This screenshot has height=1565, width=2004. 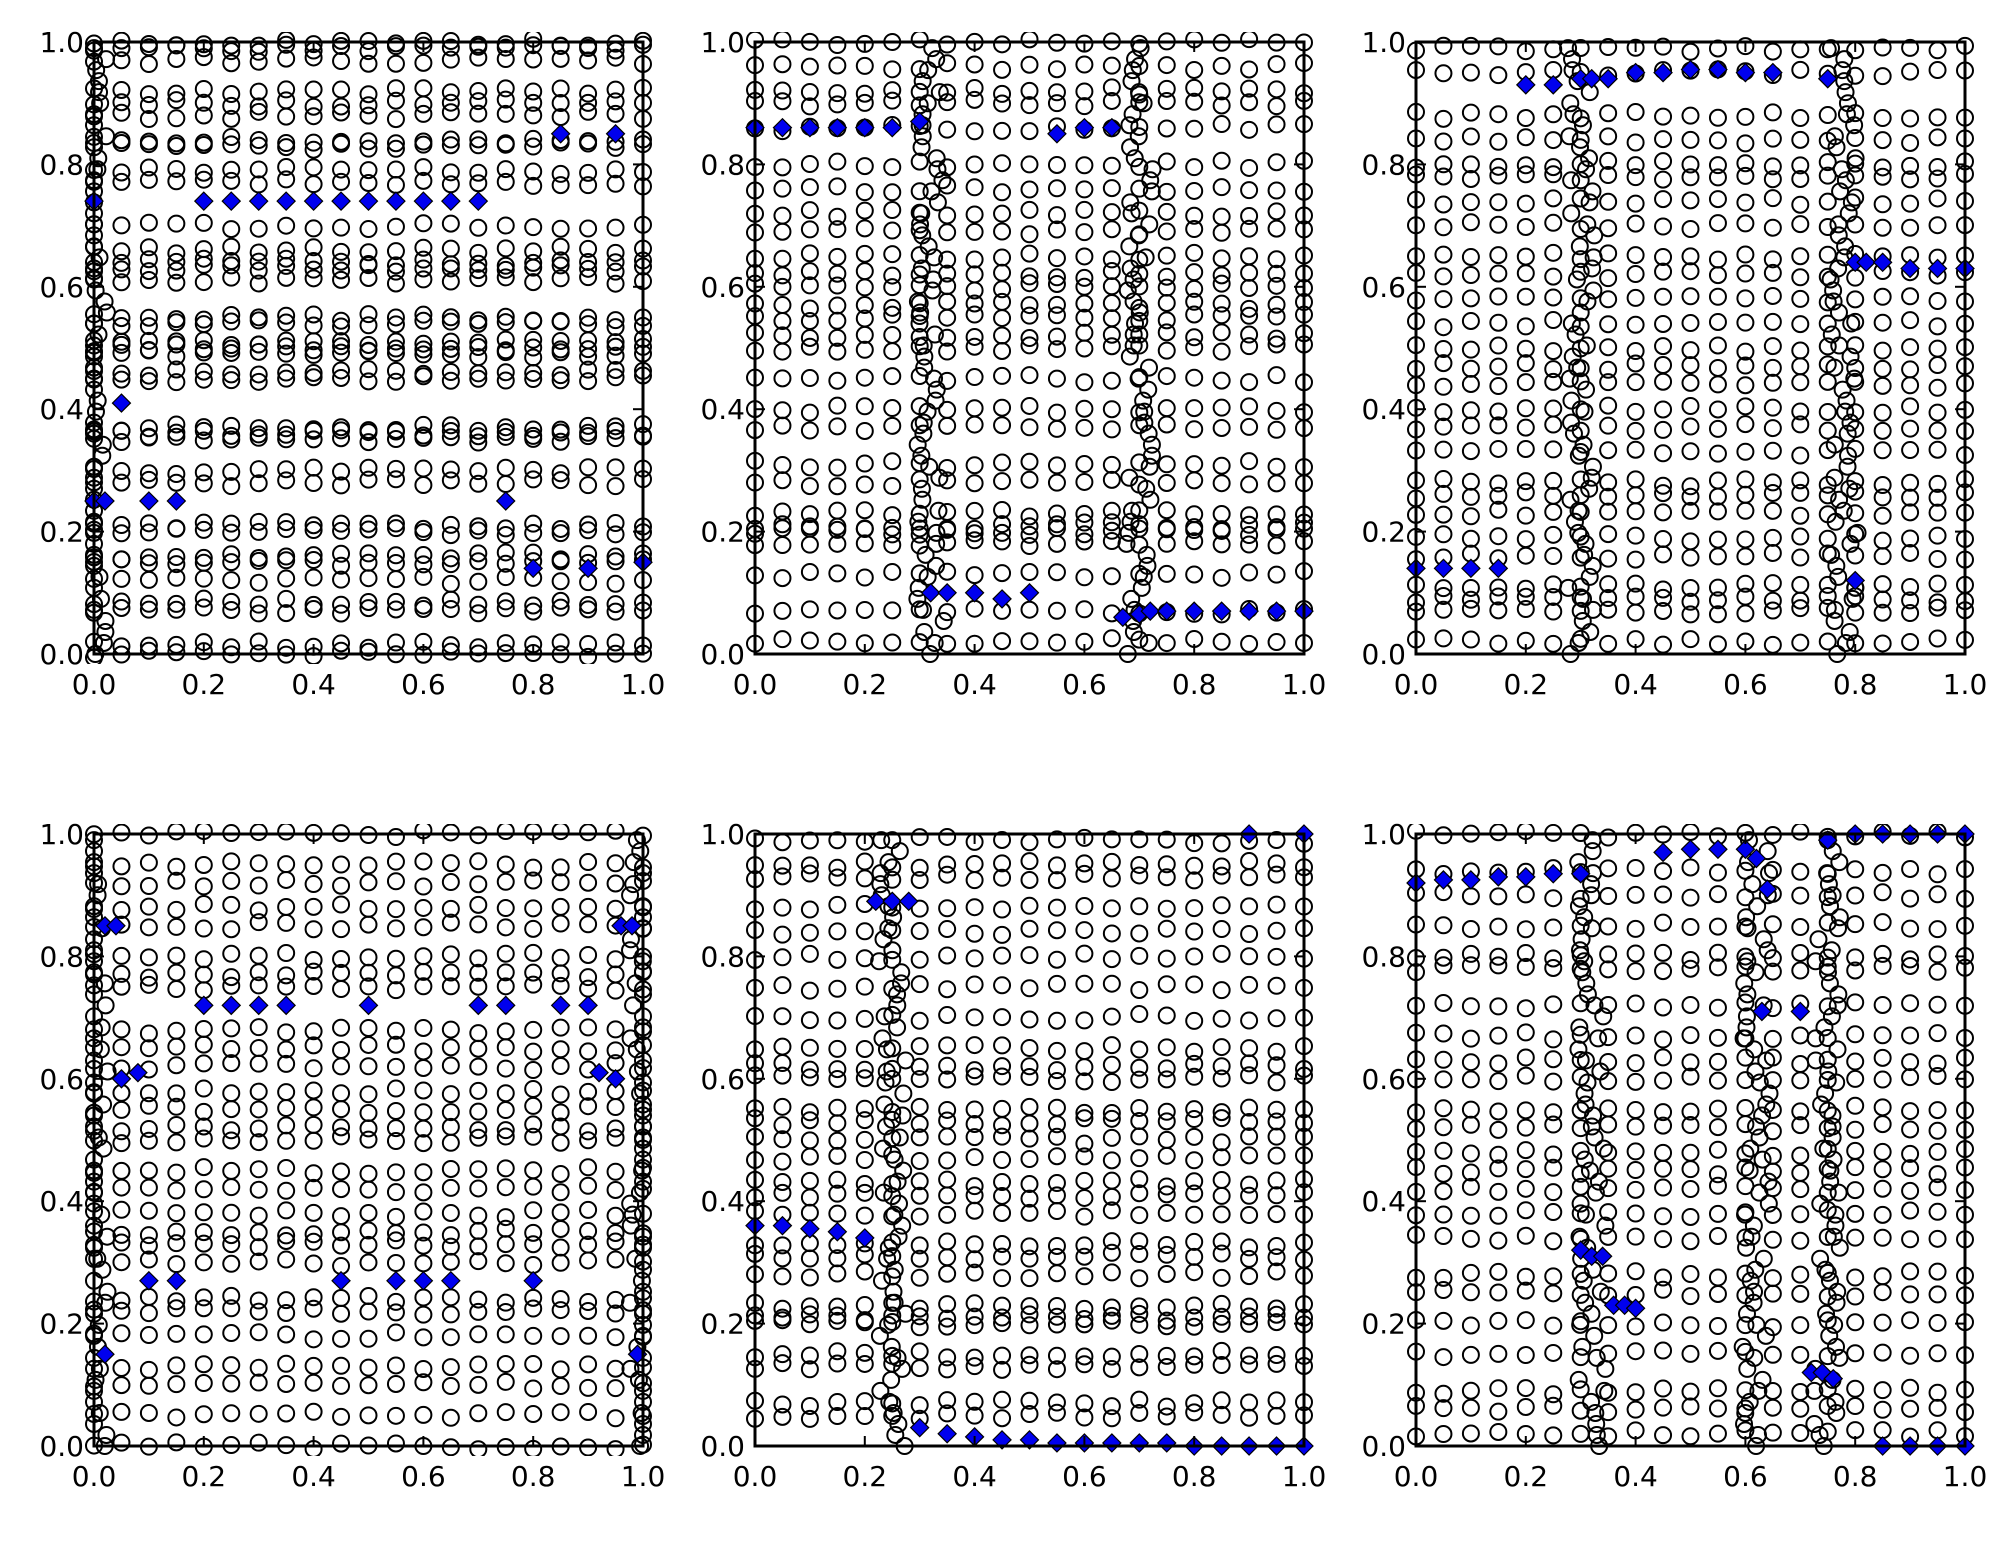 What do you see at coordinates (1304, 684) in the screenshot?
I see `x-tick-label: 1.0` at bounding box center [1304, 684].